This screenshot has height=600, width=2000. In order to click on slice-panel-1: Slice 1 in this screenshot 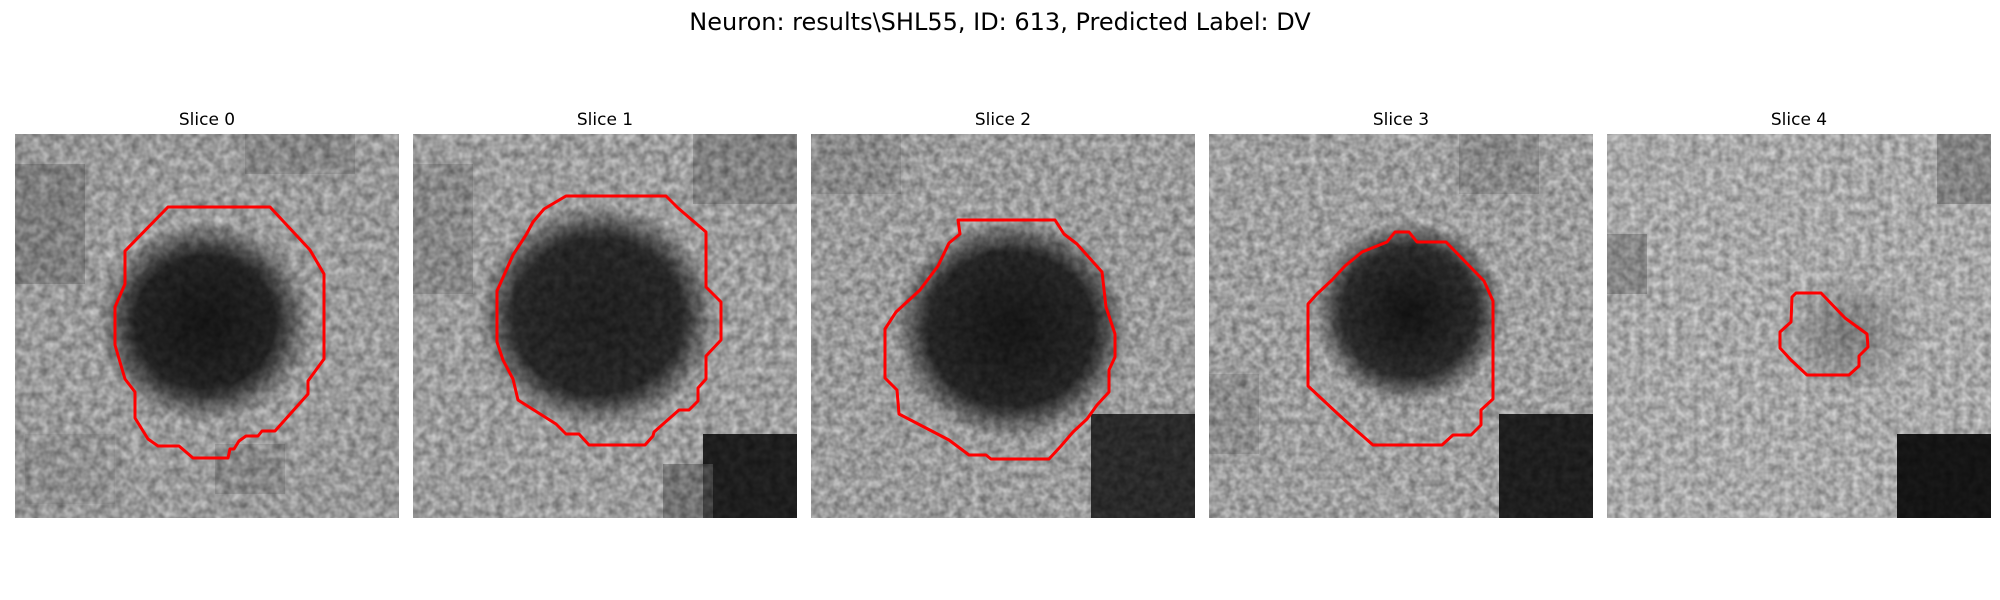, I will do `click(605, 315)`.